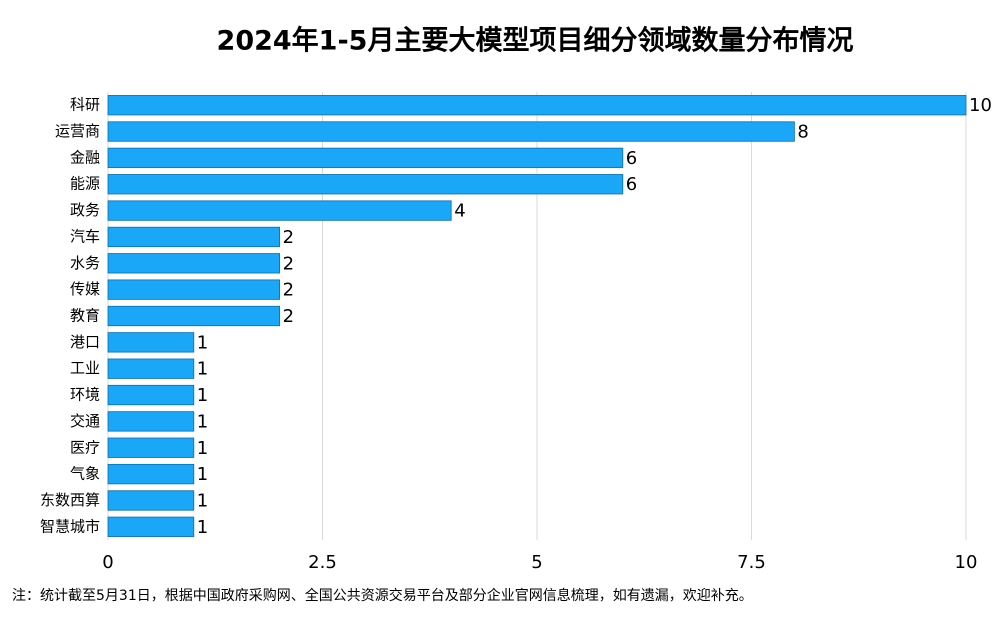 The image size is (1000, 618). I want to click on y-tick-label: 水务, so click(85, 263).